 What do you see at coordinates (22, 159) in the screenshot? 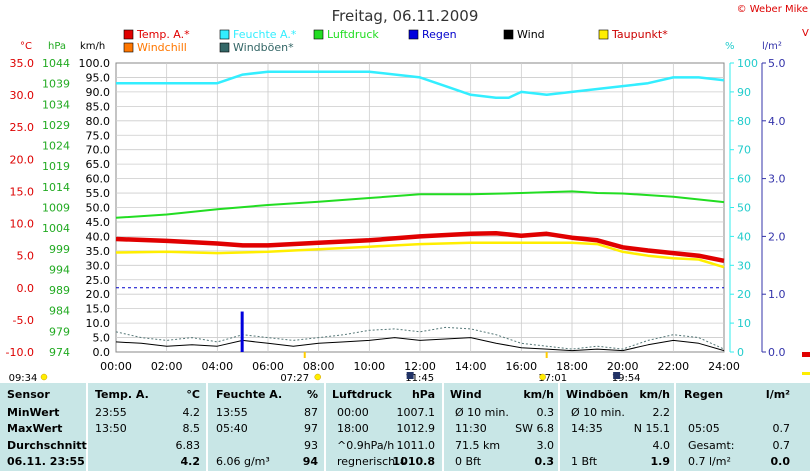
I see `temp-tick-3: 20.0` at bounding box center [22, 159].